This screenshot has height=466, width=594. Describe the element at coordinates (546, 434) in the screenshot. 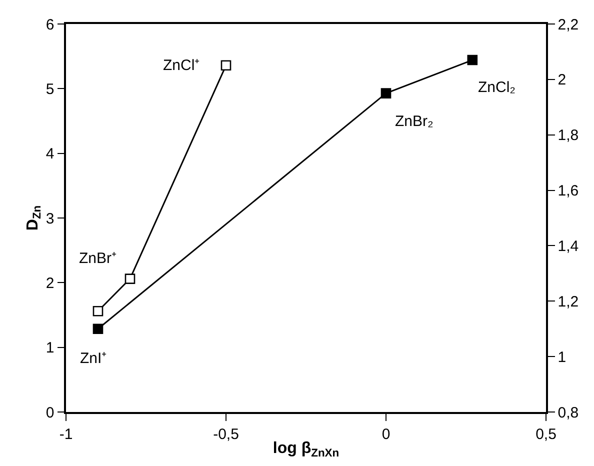

I see `x-tick-label: 0,5` at that location.